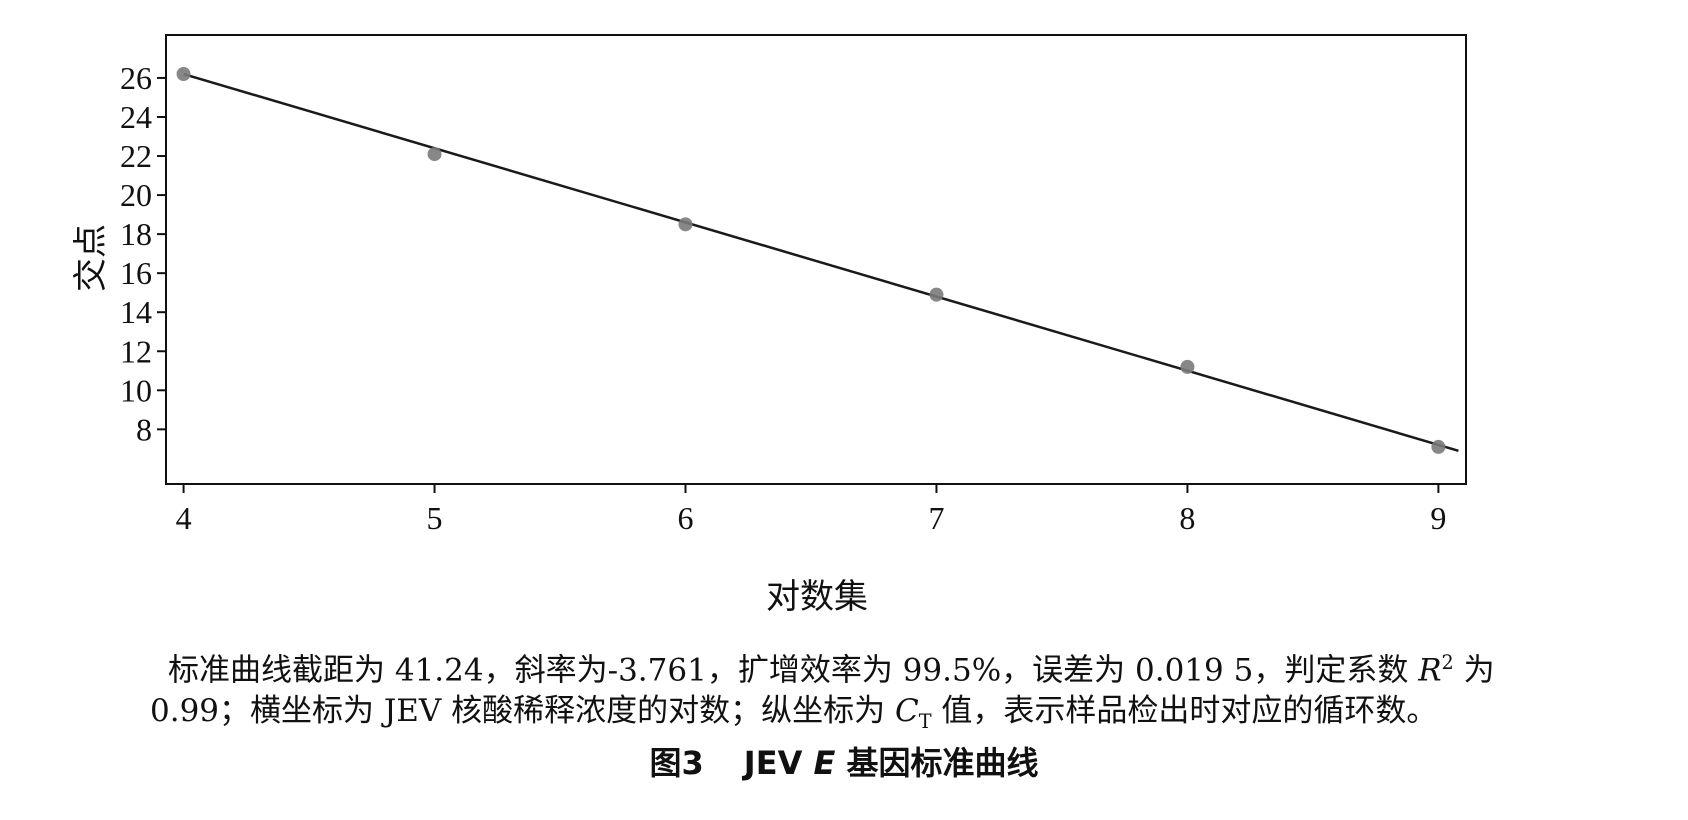 The image size is (1688, 820). I want to click on figure-title-text: JEV, so click(778, 763).